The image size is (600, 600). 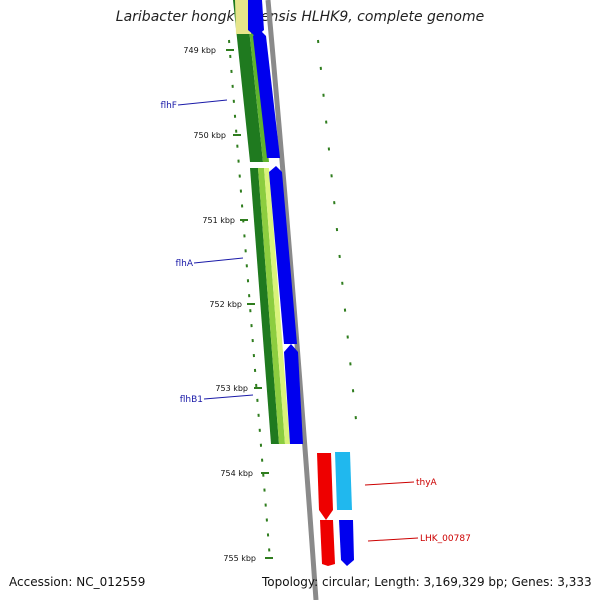 I want to click on outer-gc-track, so click(x=338, y=240).